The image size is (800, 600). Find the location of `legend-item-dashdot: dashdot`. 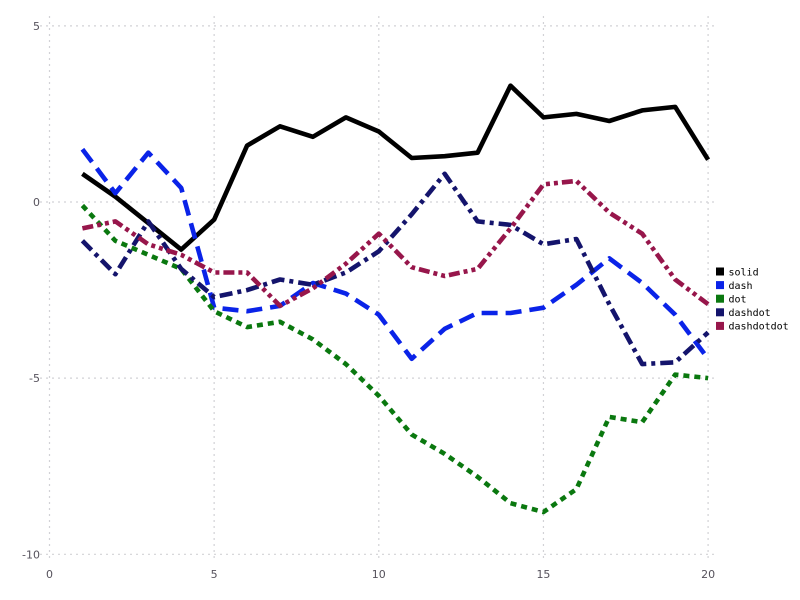

legend-item-dashdot: dashdot is located at coordinates (743, 313).